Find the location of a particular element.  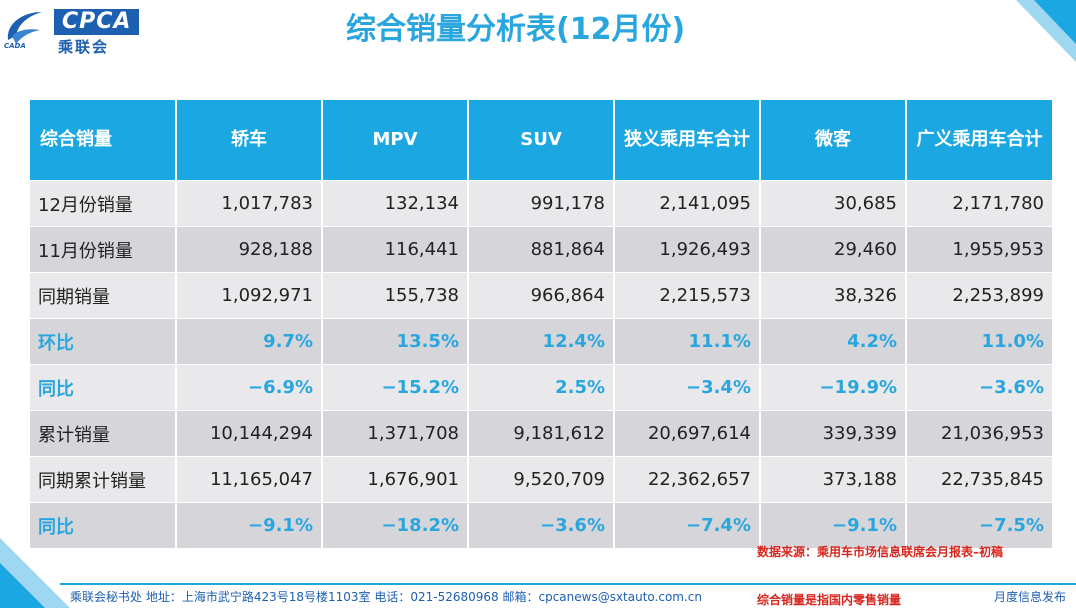

logo-text-cn: 乘联会 is located at coordinates (84, 47).